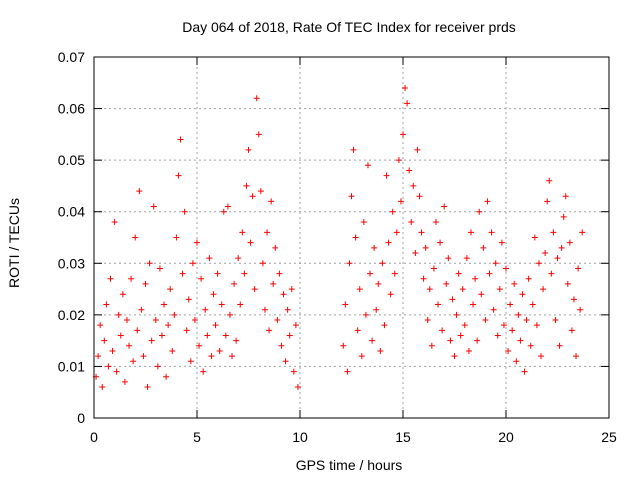 The width and height of the screenshot is (640, 485). Describe the element at coordinates (71, 160) in the screenshot. I see `y-tick-label: 0.05` at that location.